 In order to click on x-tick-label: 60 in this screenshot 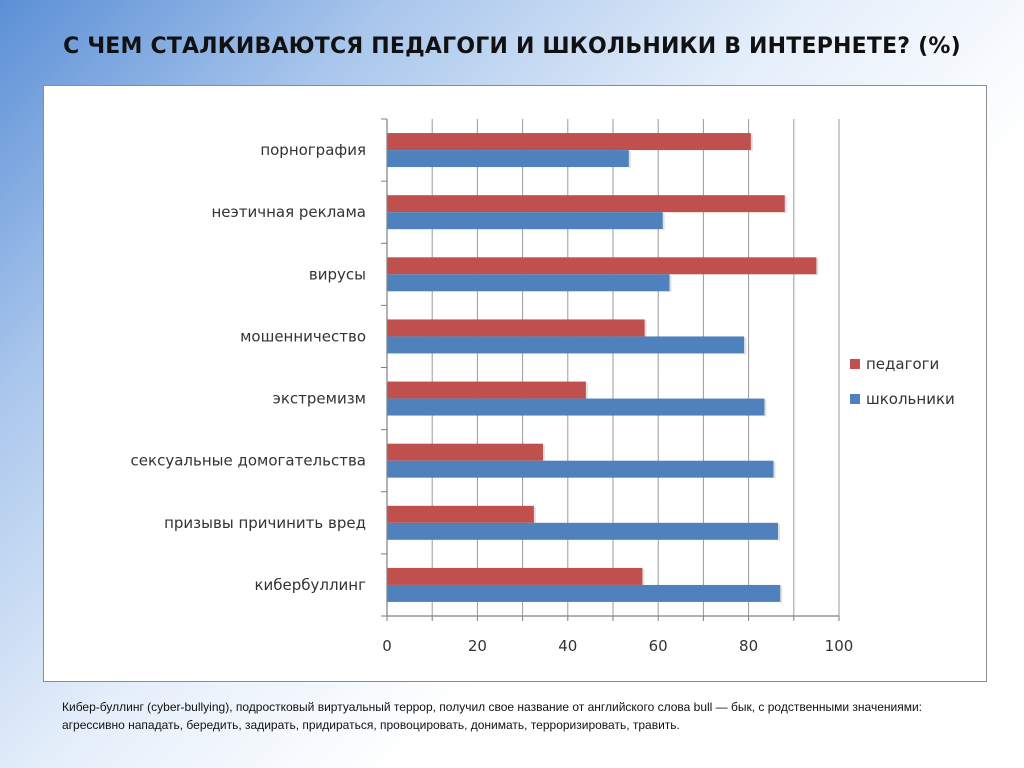, I will do `click(658, 646)`.